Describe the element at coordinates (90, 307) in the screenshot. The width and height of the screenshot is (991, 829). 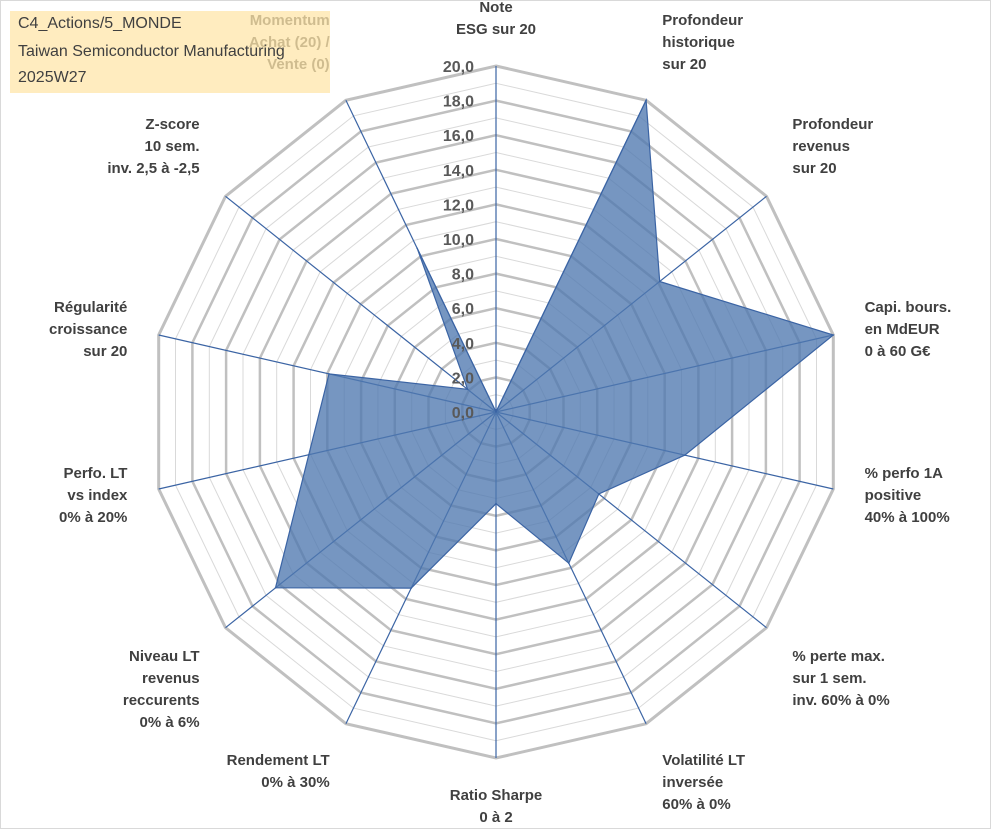
I see `axis-label-line: Régularité` at that location.